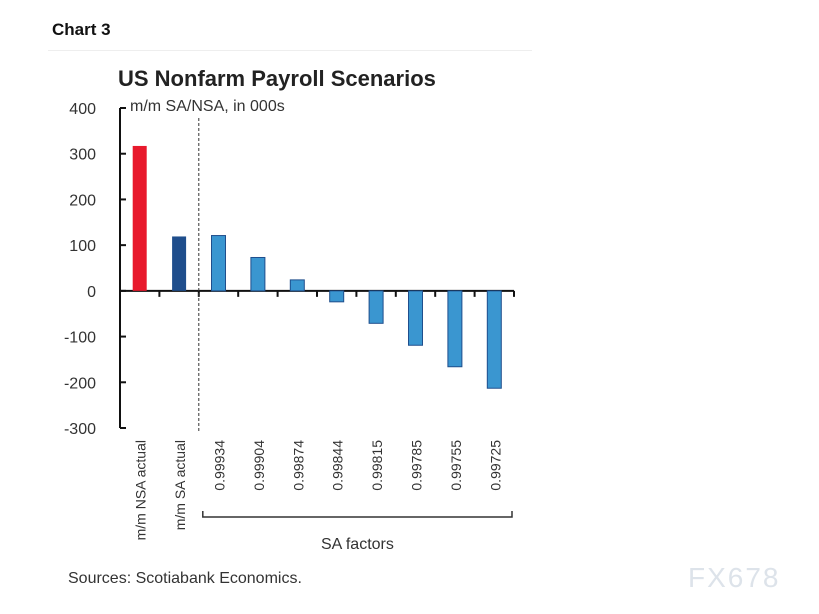  I want to click on x-tick-label: 0.99934, so click(220, 465).